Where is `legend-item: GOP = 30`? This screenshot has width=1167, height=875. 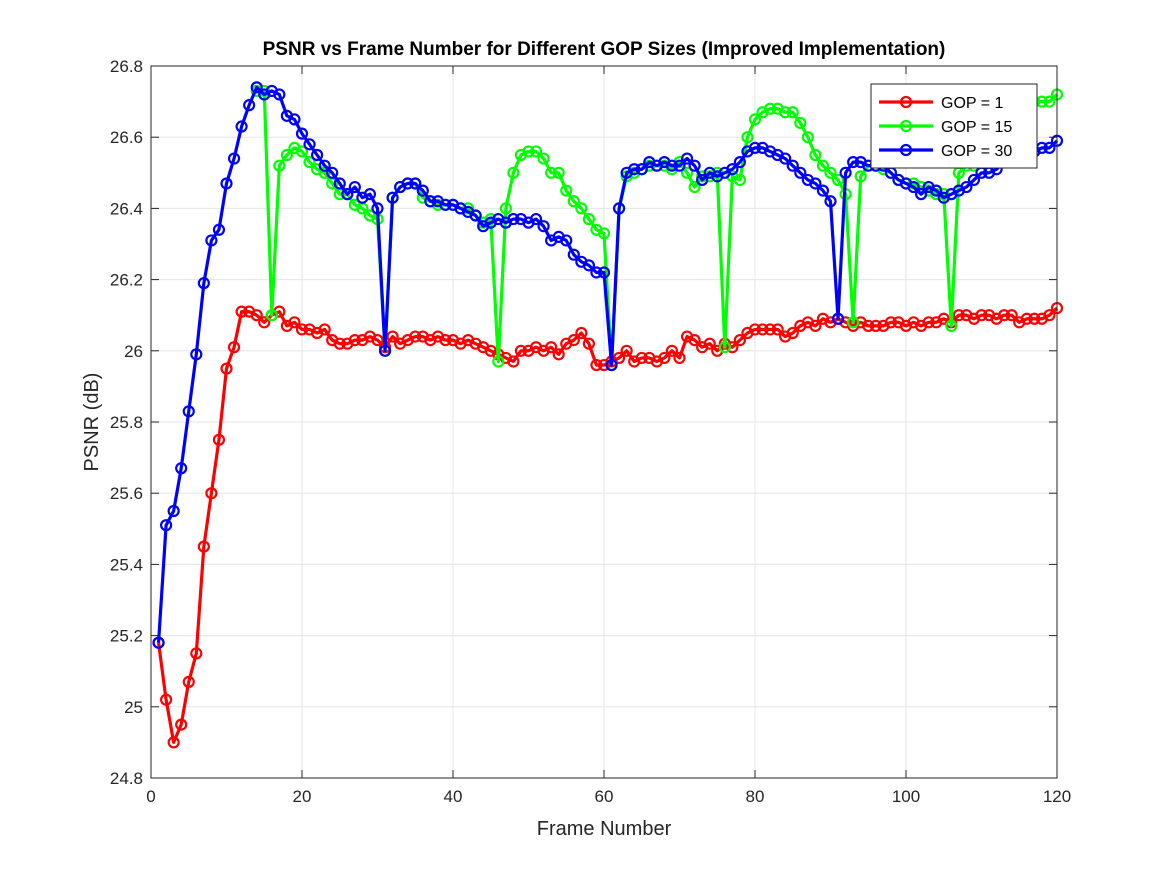
legend-item: GOP = 30 is located at coordinates (945, 151).